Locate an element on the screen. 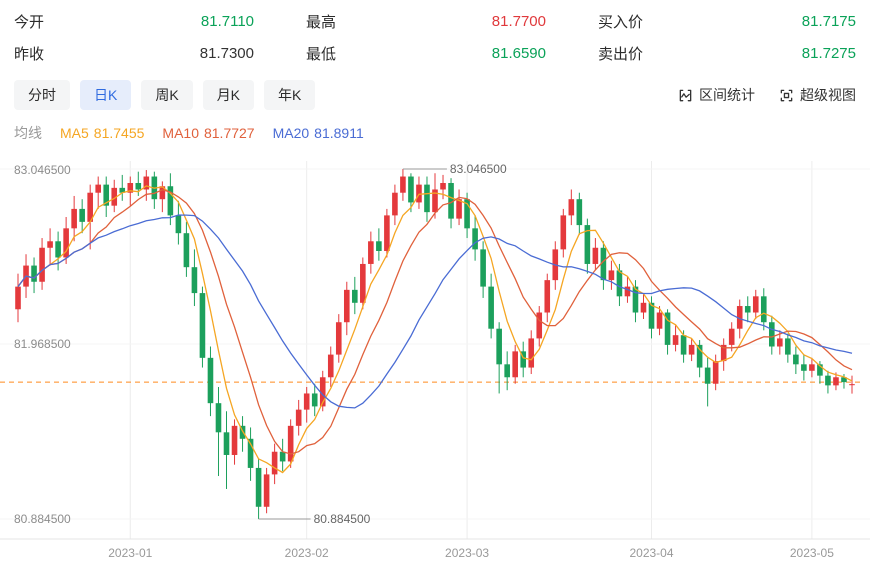  quote-ask-price: 卖出价 81.7275 is located at coordinates (727, 53).